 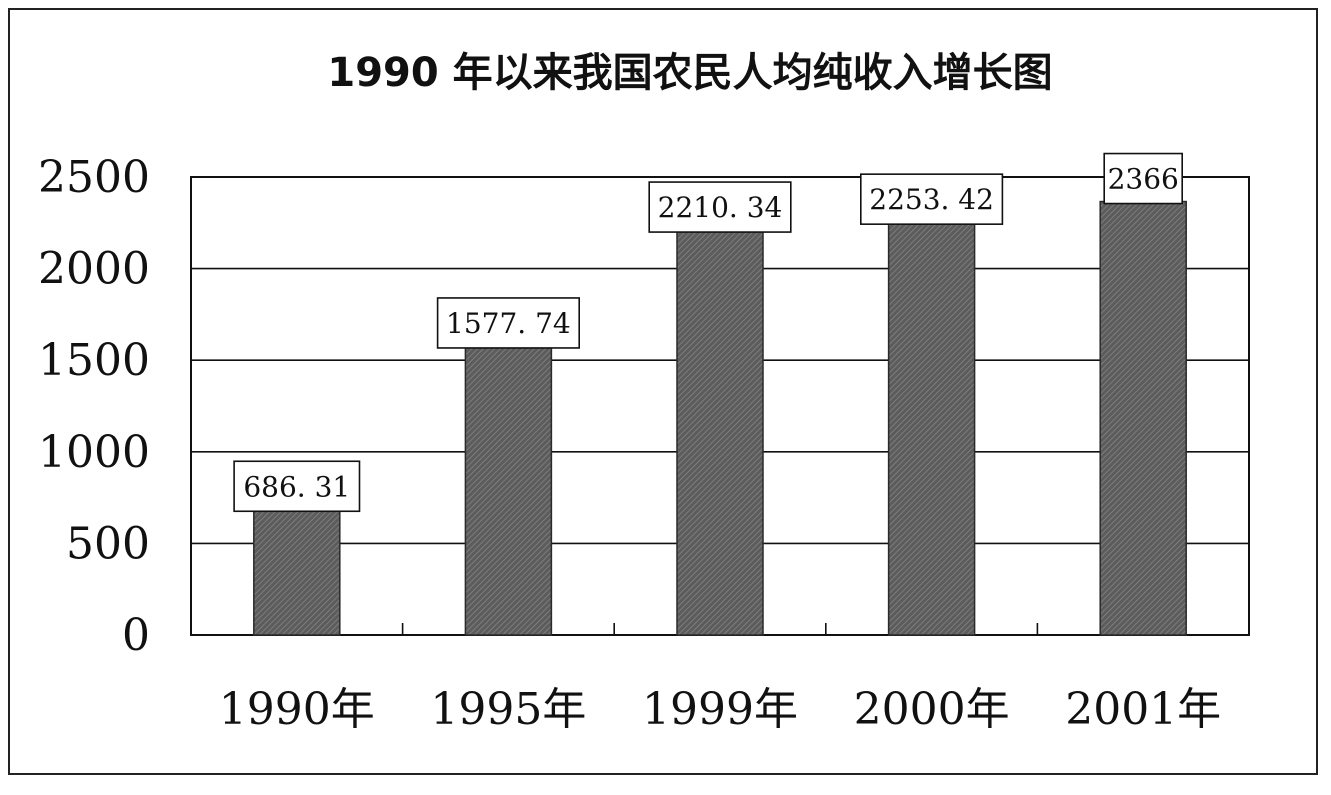 I want to click on x-tick-label: 1999年, so click(x=720, y=709).